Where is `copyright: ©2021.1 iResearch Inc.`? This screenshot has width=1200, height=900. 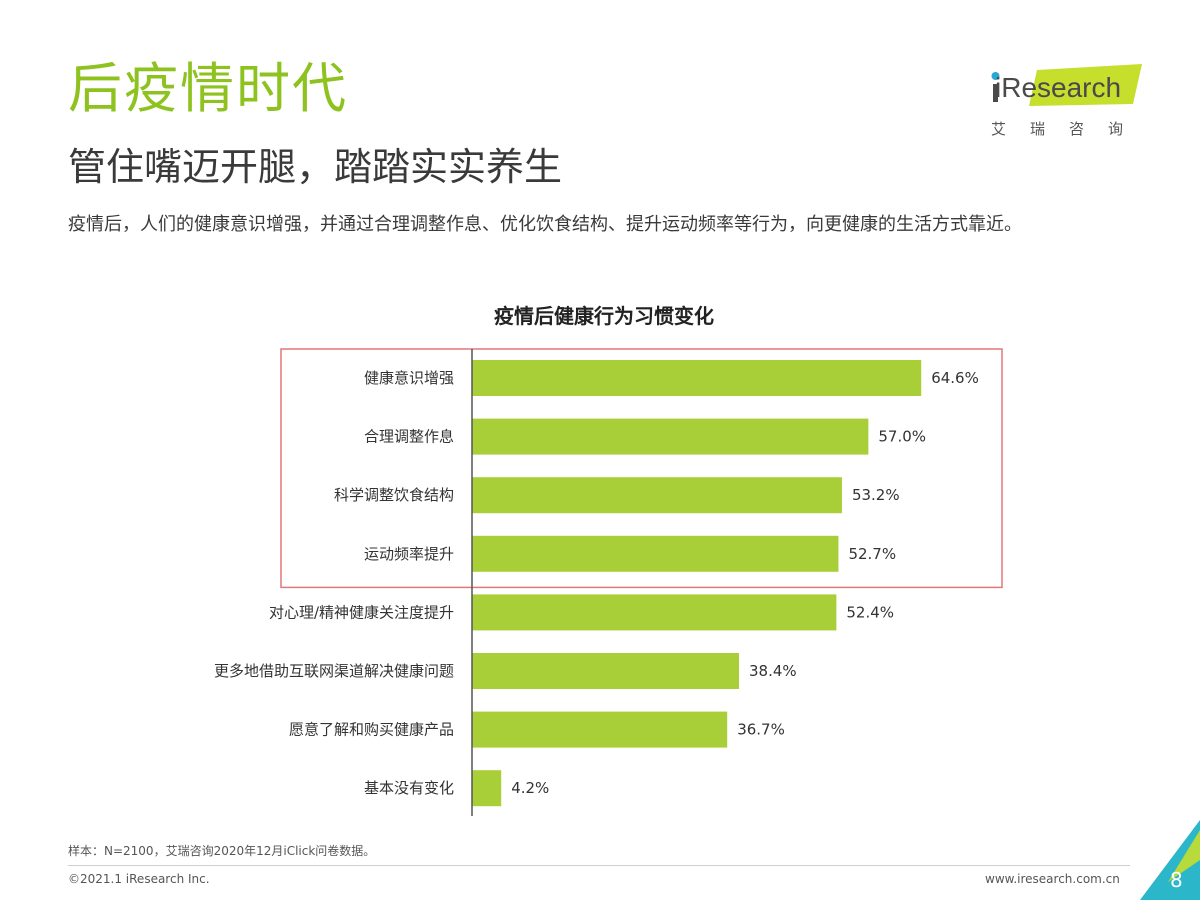 copyright: ©2021.1 iResearch Inc. is located at coordinates (139, 879).